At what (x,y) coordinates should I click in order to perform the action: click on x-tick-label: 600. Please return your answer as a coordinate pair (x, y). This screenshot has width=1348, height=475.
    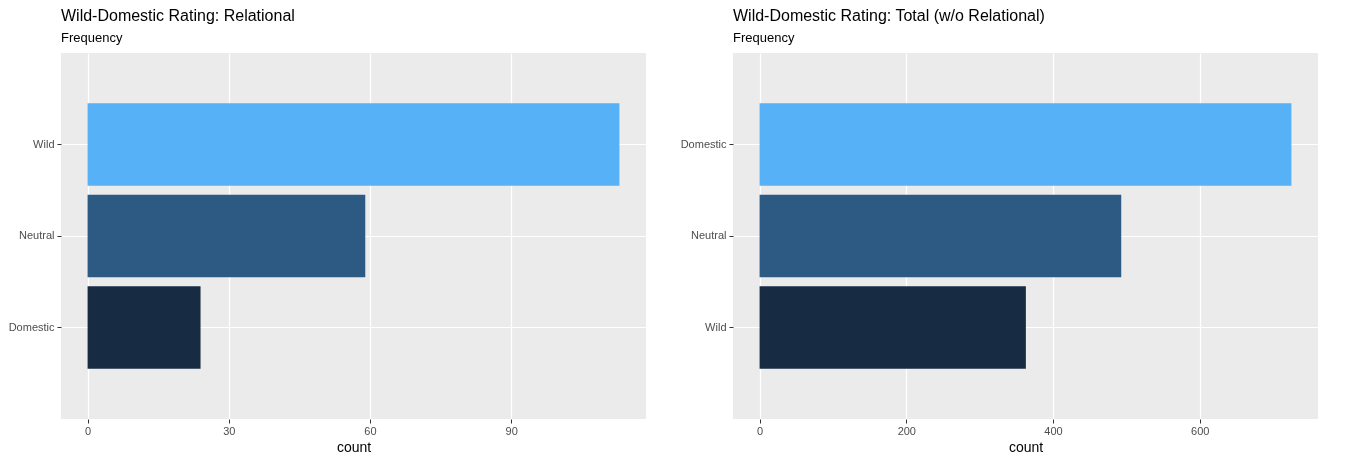
    Looking at the image, I should click on (1200, 430).